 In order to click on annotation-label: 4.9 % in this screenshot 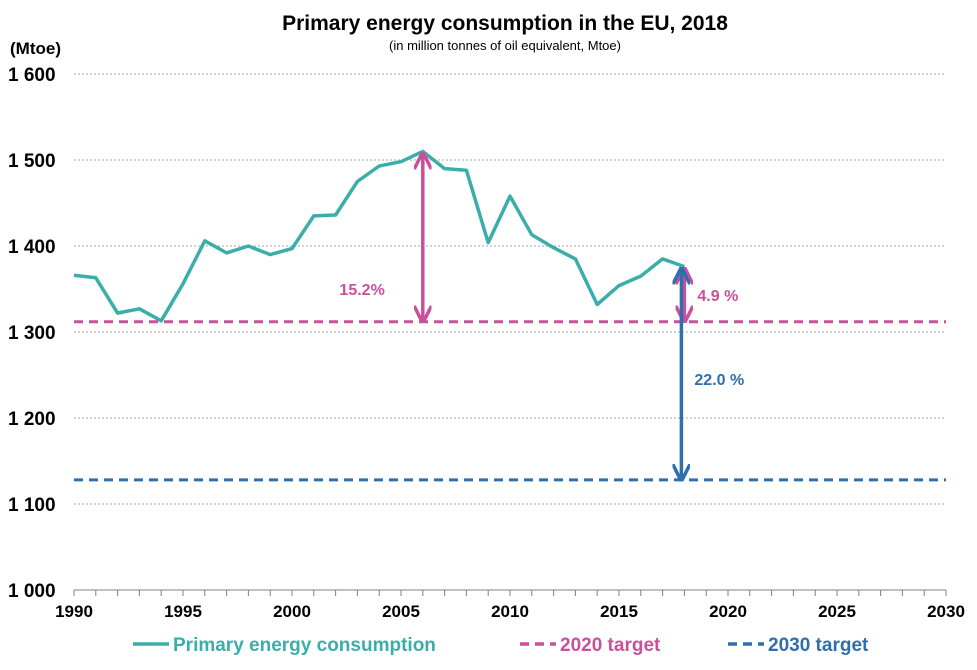, I will do `click(717, 296)`.